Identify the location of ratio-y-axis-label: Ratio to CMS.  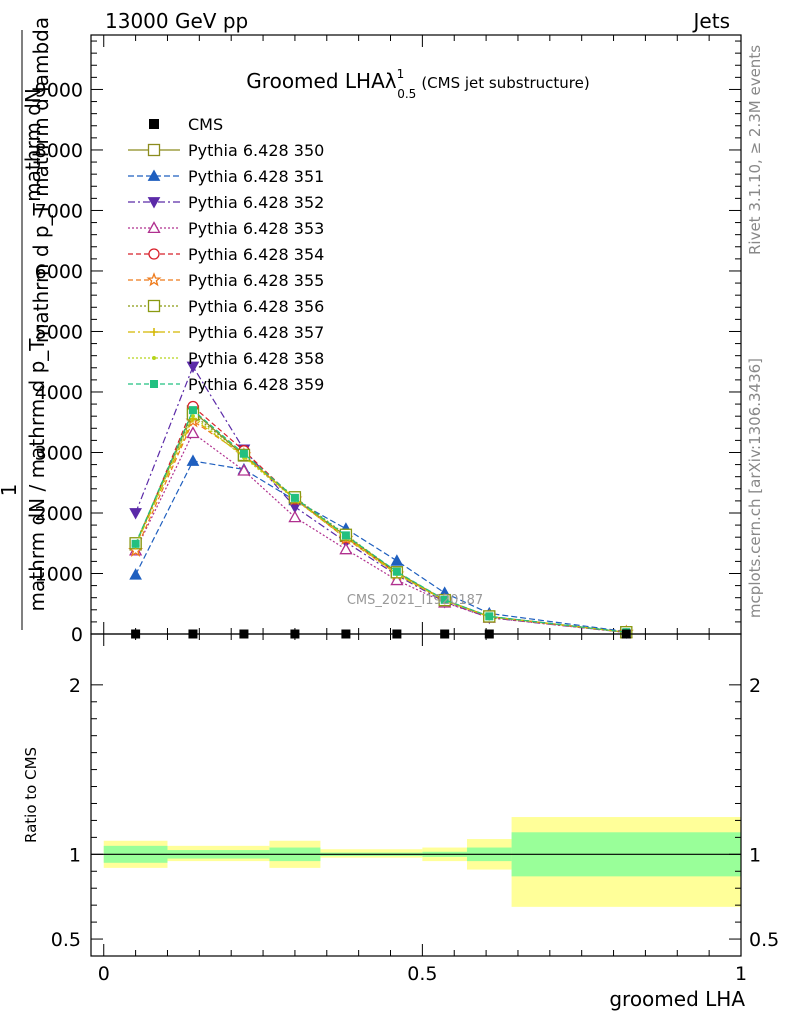
(31, 795).